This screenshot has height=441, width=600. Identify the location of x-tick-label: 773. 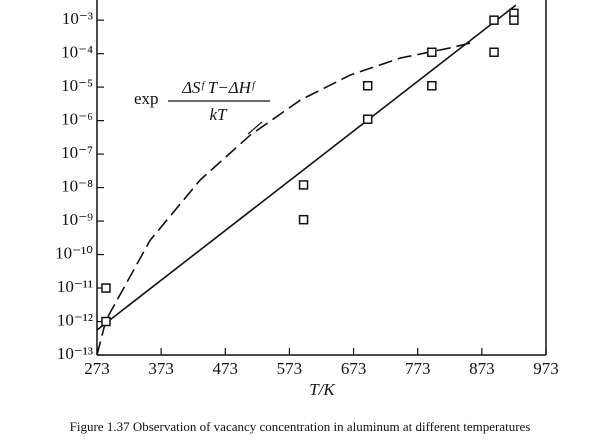
(418, 368).